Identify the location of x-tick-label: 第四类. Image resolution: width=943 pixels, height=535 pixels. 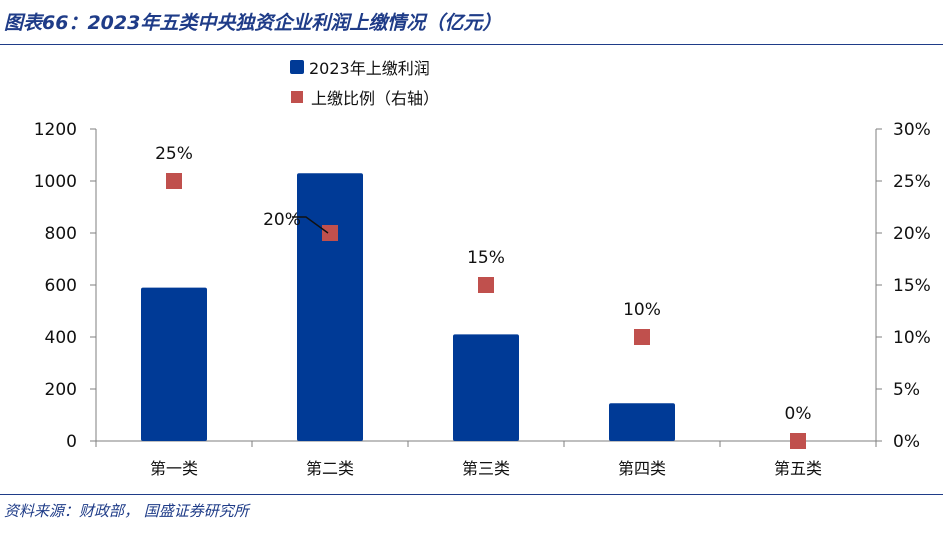
(642, 468).